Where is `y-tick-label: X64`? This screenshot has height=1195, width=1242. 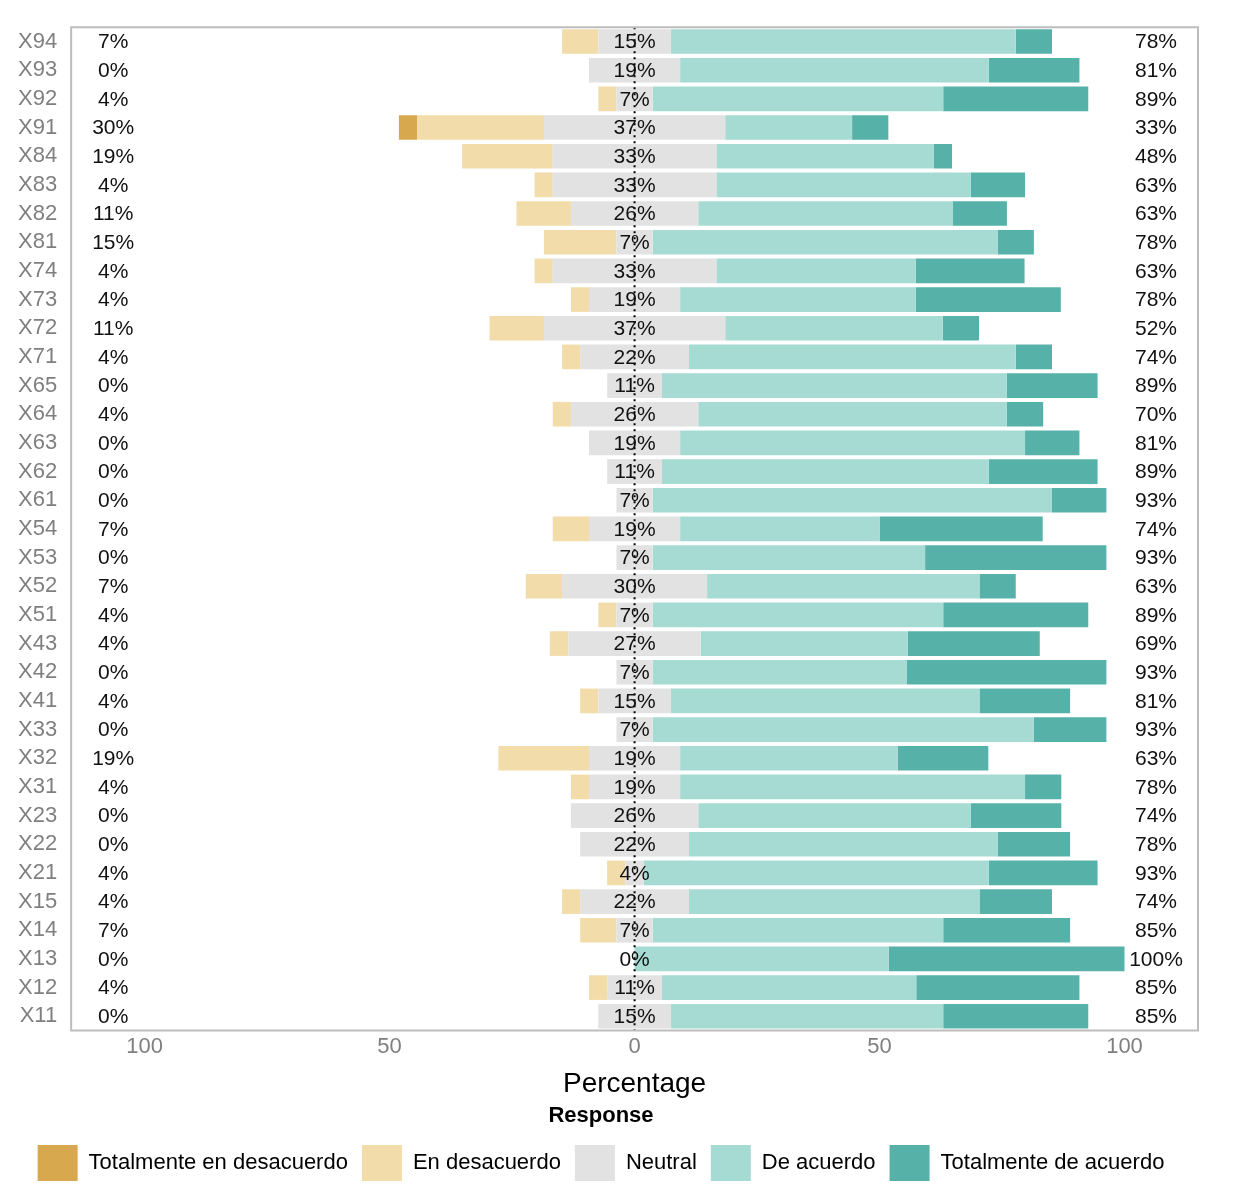 y-tick-label: X64 is located at coordinates (37, 413).